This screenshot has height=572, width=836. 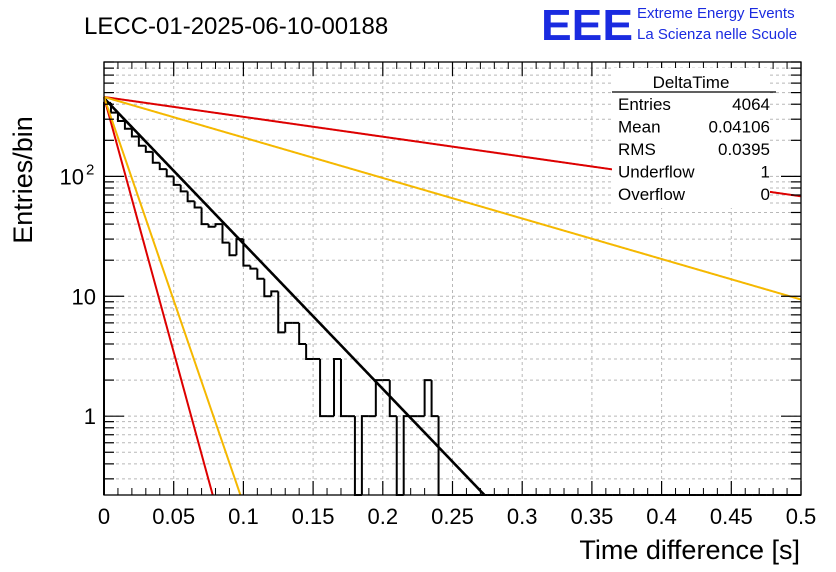 What do you see at coordinates (731, 516) in the screenshot?
I see `x-tick-label: 0.45` at bounding box center [731, 516].